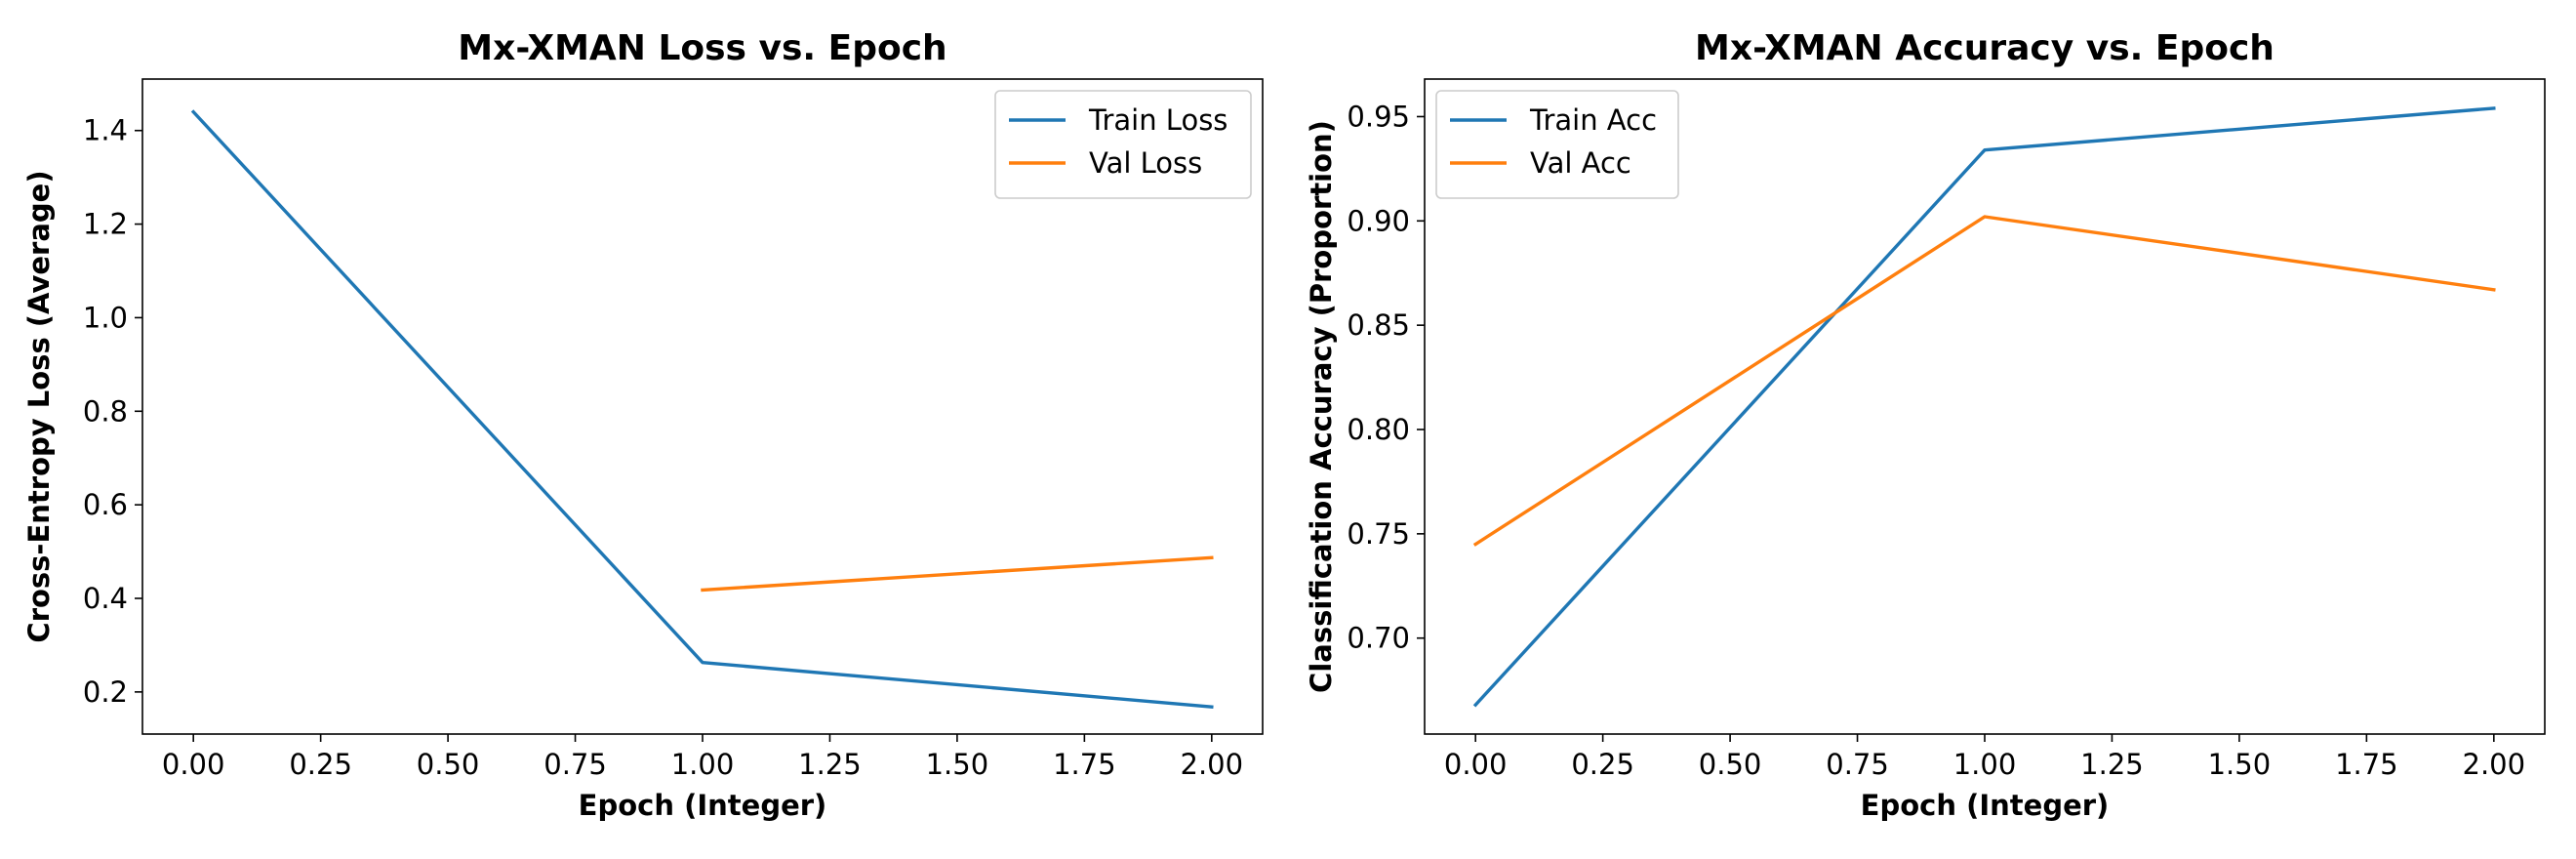 The height and width of the screenshot is (859, 2576). Describe the element at coordinates (105, 130) in the screenshot. I see `y-tick-label: 1.4` at that location.